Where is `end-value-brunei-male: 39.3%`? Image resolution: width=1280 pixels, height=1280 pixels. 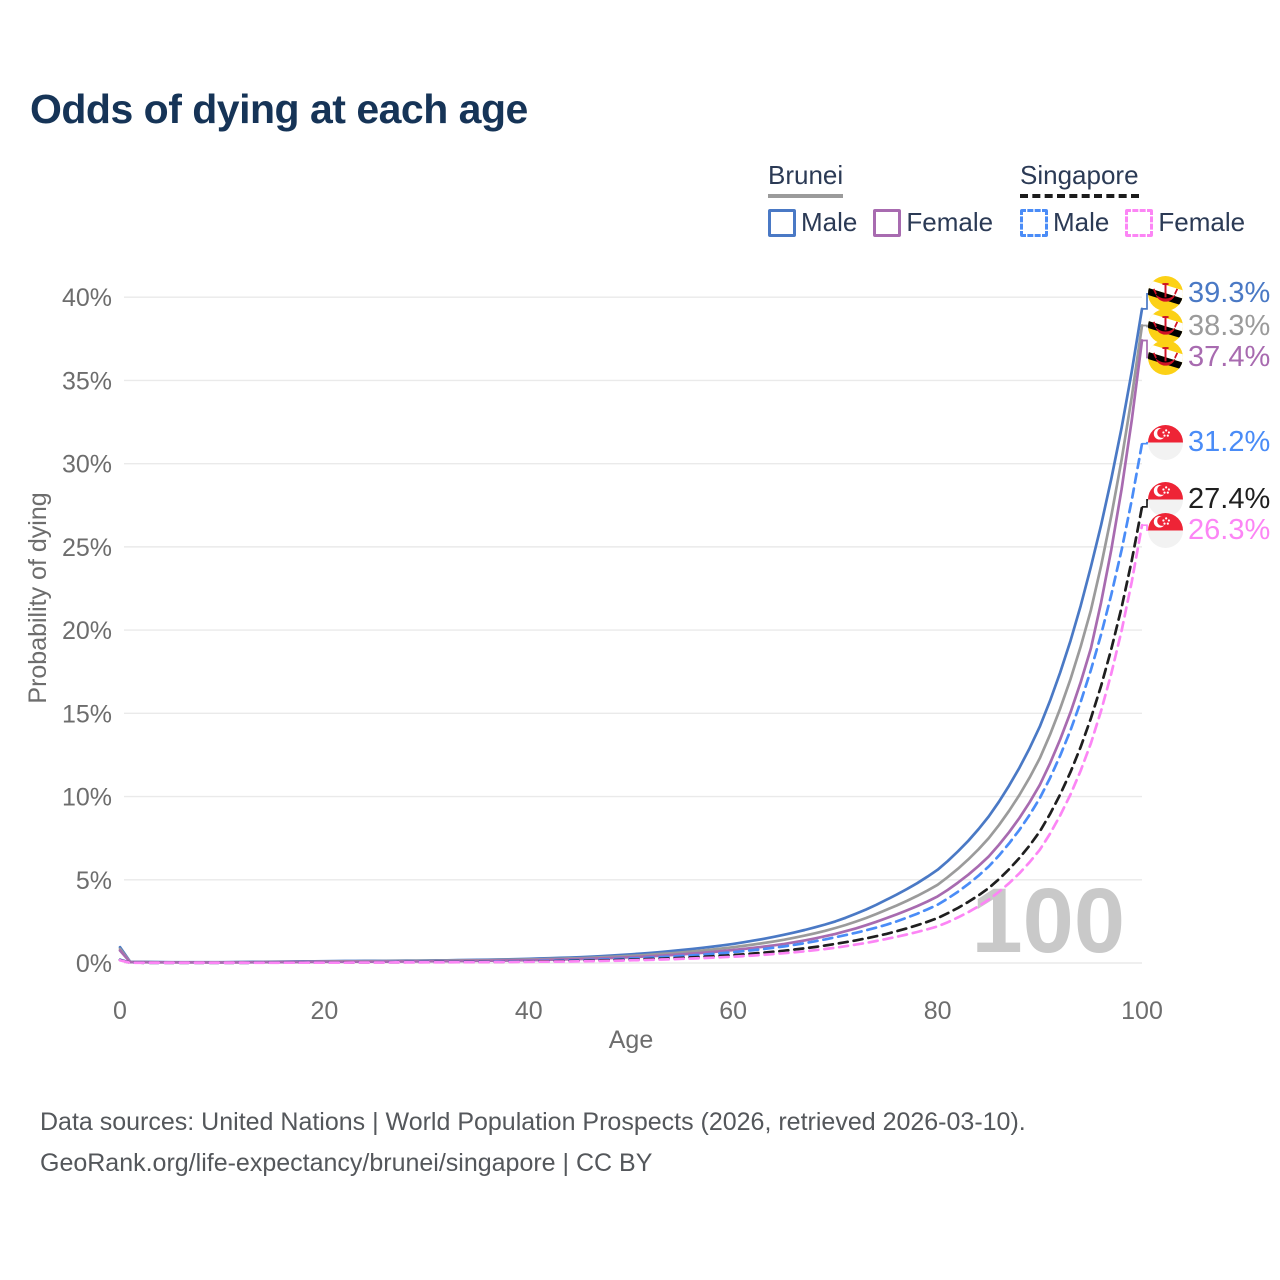
end-value-brunei-male: 39.3% is located at coordinates (1229, 293).